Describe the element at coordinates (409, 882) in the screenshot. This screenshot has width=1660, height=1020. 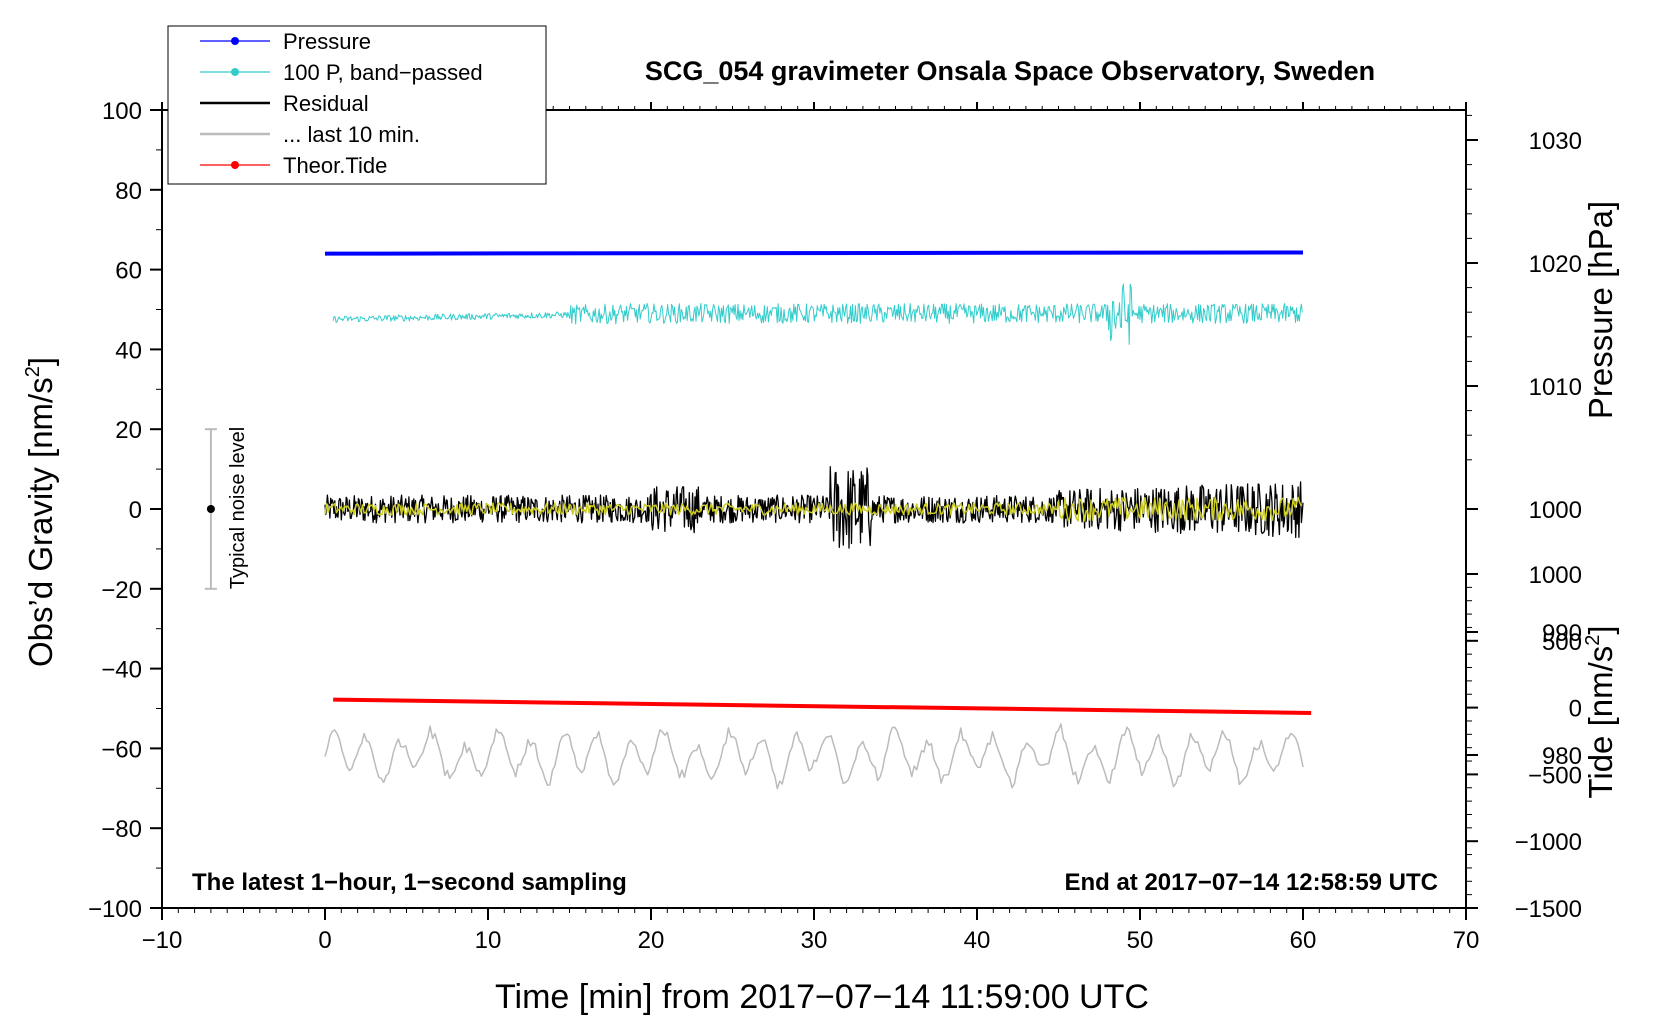
I see `annotation-bottom-left: The latest 1−hour, 1−second sampling` at that location.